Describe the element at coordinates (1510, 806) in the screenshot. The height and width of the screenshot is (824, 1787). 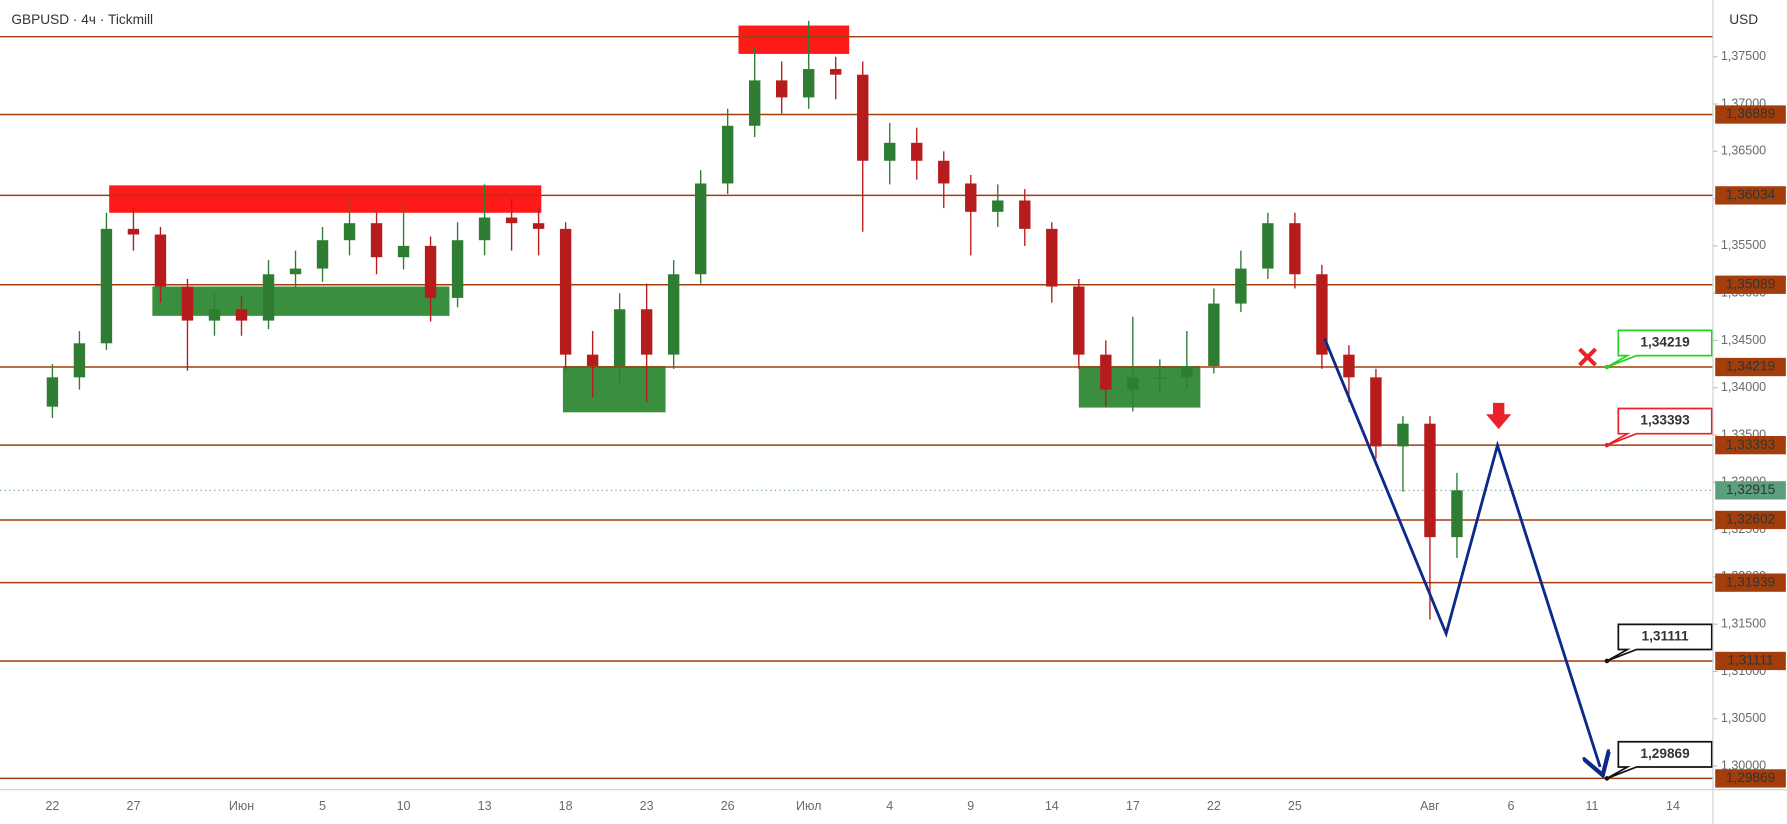
I see `x-tick-label: 6` at that location.